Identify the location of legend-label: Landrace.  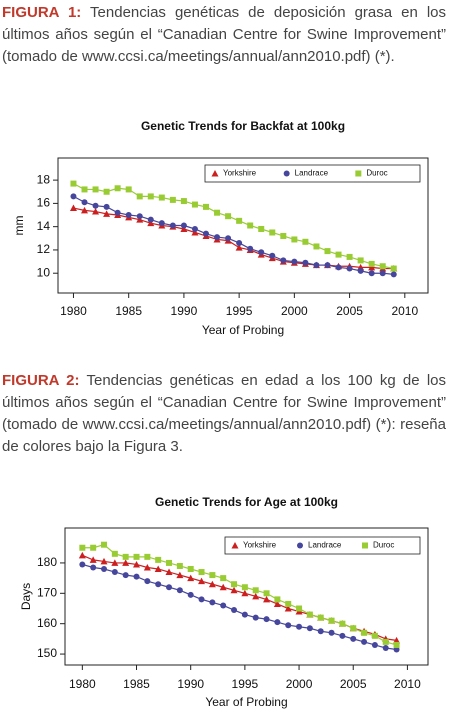
(325, 545).